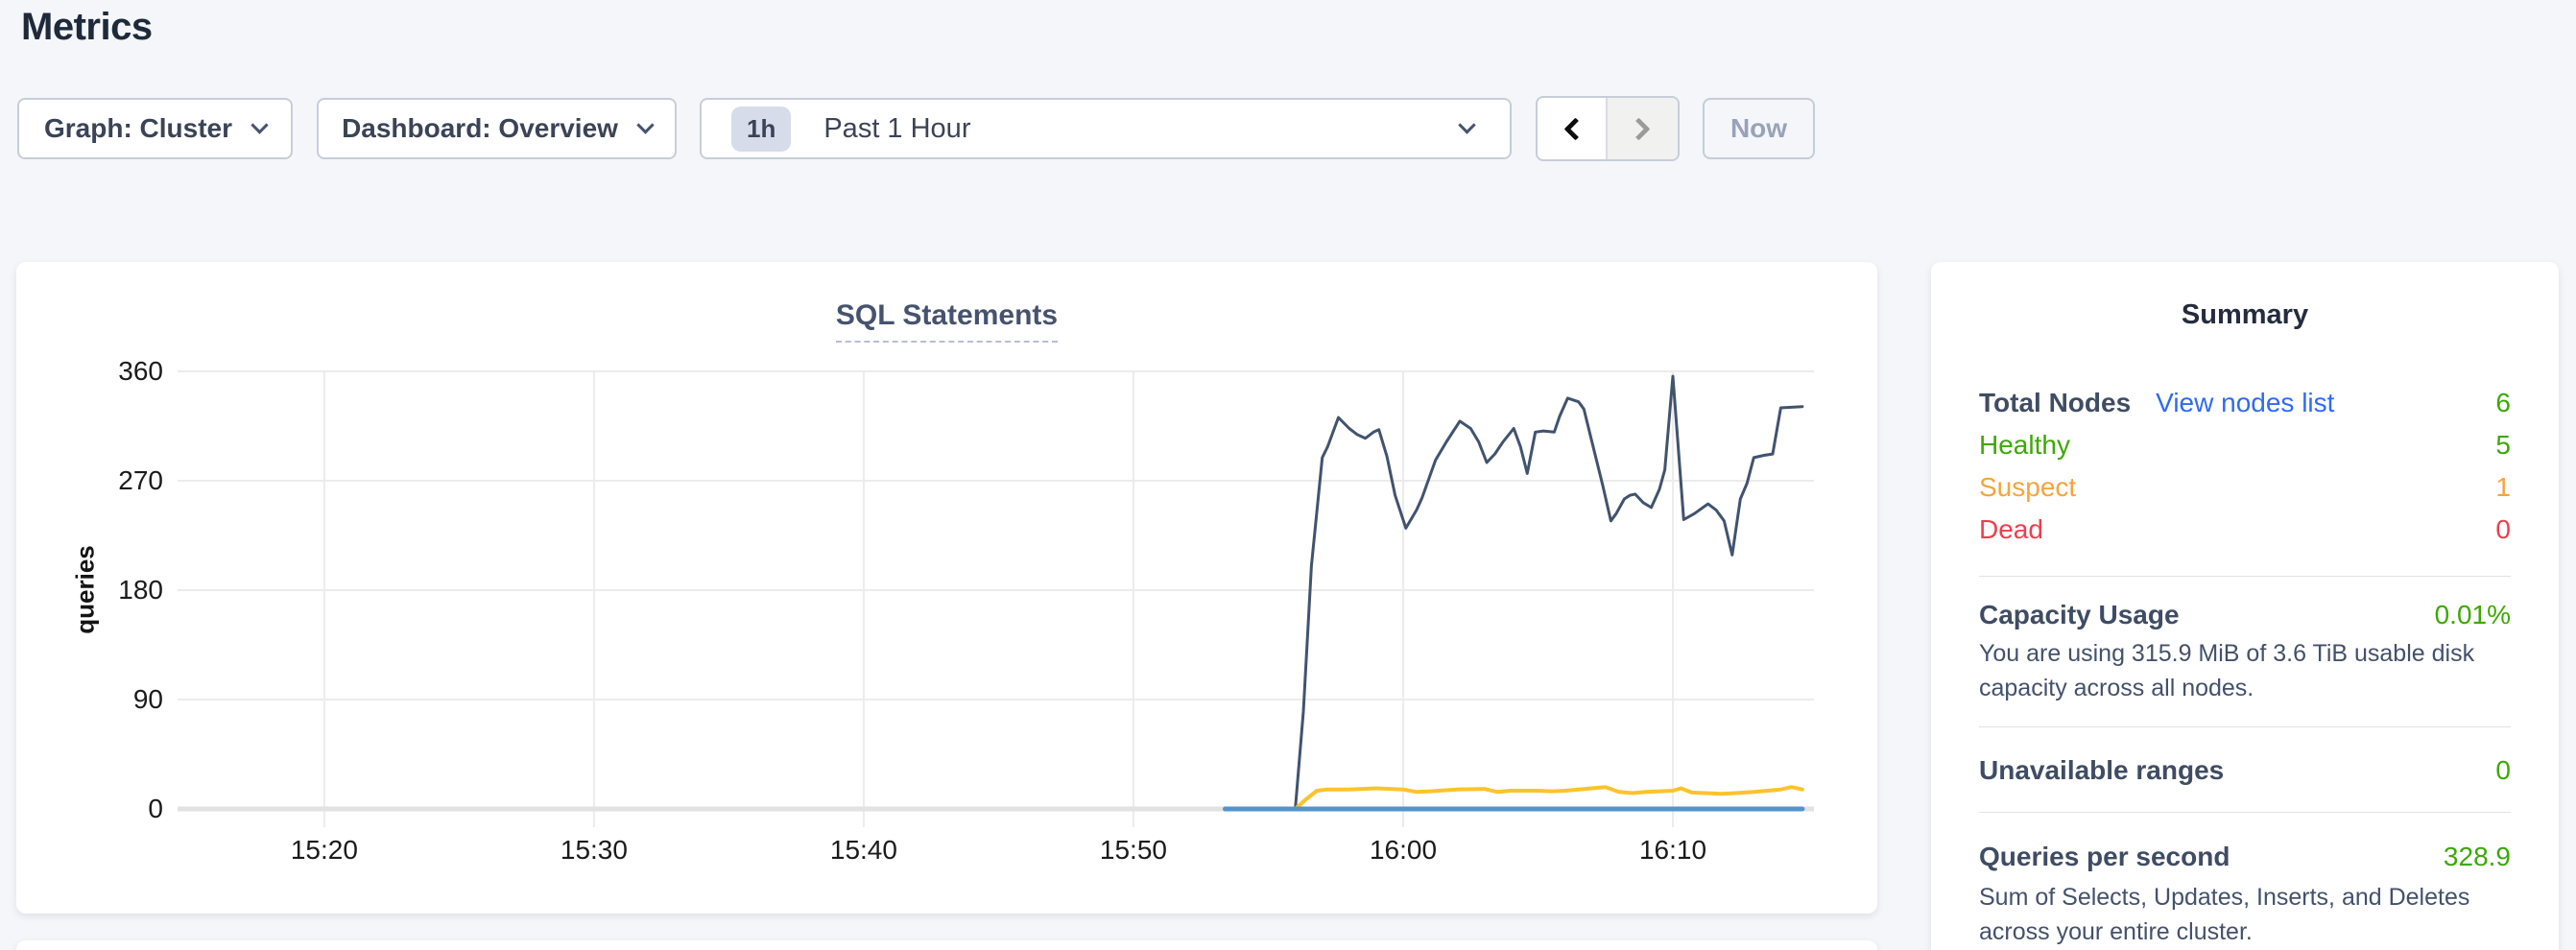 The width and height of the screenshot is (2576, 950). I want to click on capacity-usage-row: Capacity Usage 0.01%, so click(2245, 615).